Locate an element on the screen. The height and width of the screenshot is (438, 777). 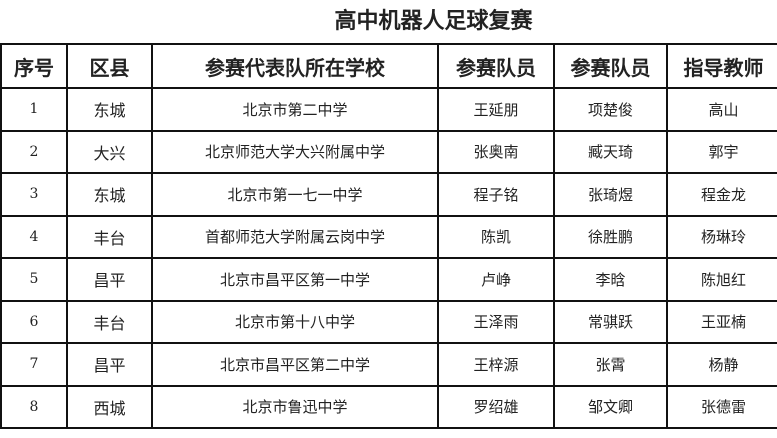
header-member-2: 参赛队员 is located at coordinates (610, 66).